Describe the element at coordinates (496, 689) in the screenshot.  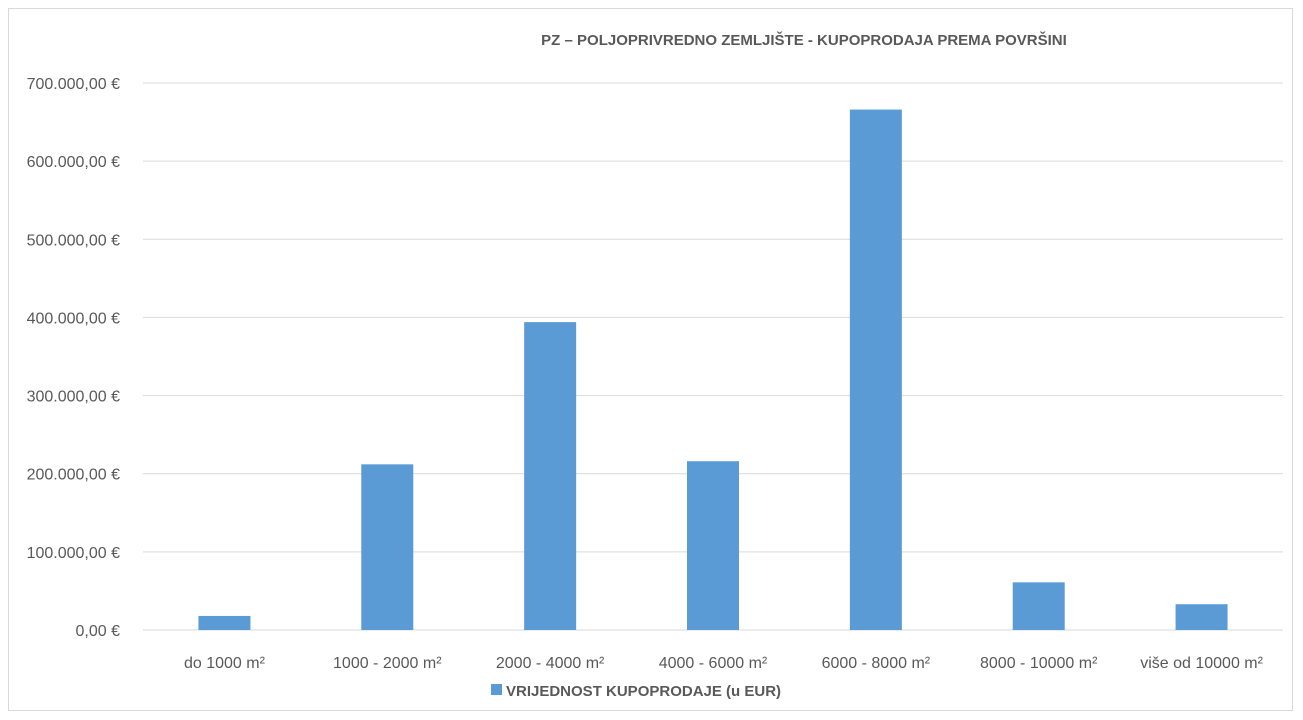
I see `legend-swatch` at that location.